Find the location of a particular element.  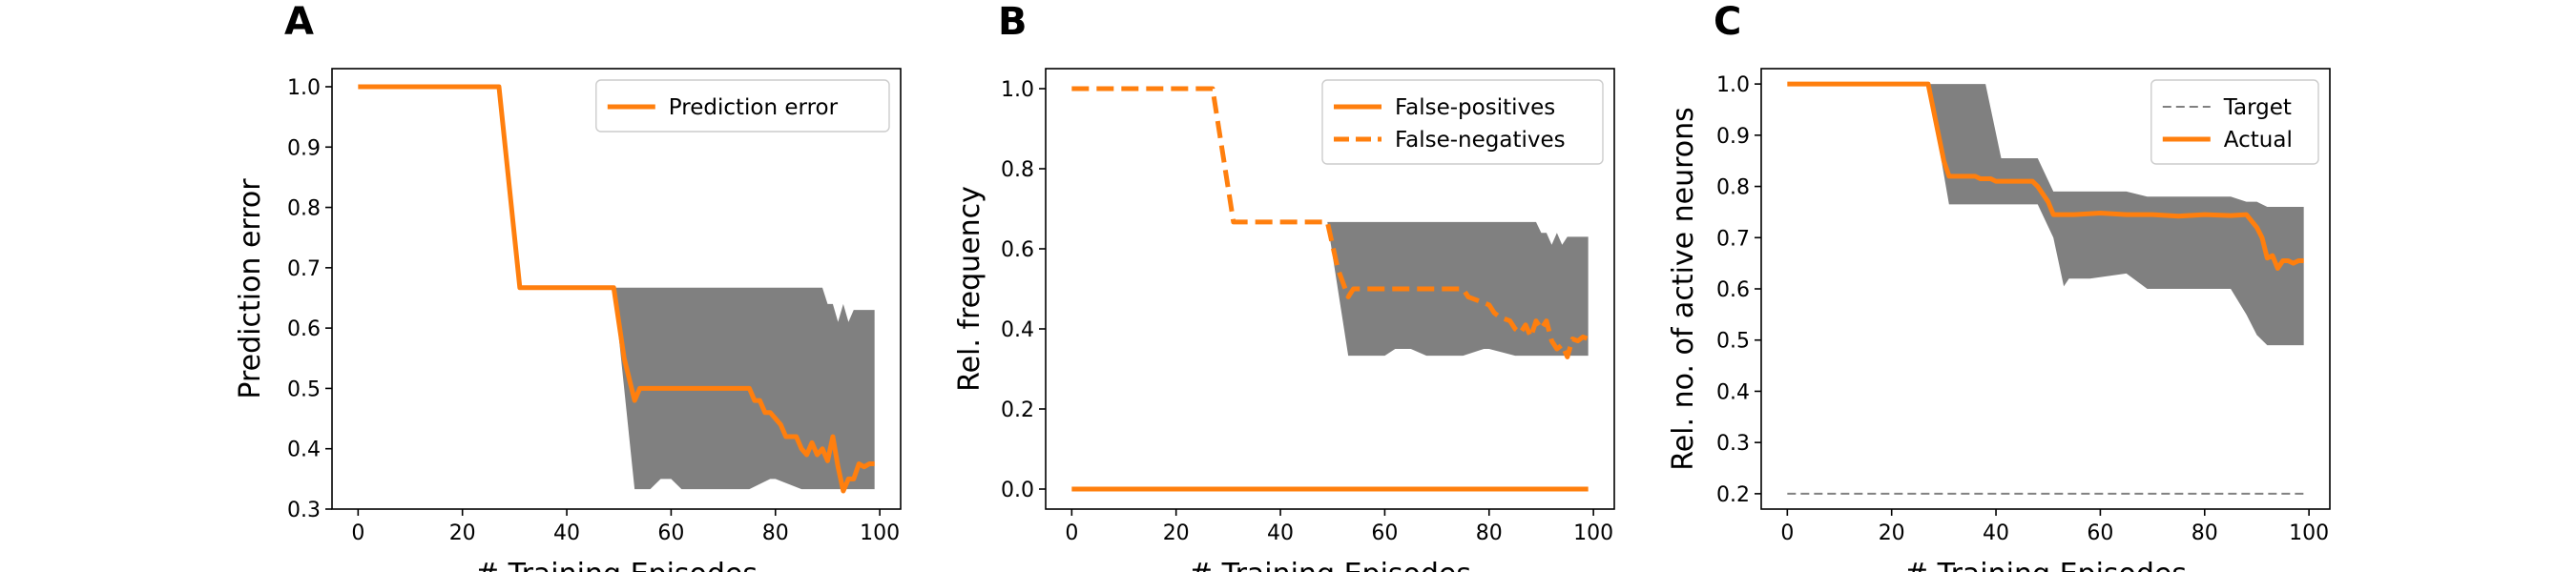

panel-b-legend: False-positives False-negatives is located at coordinates (1462, 122).